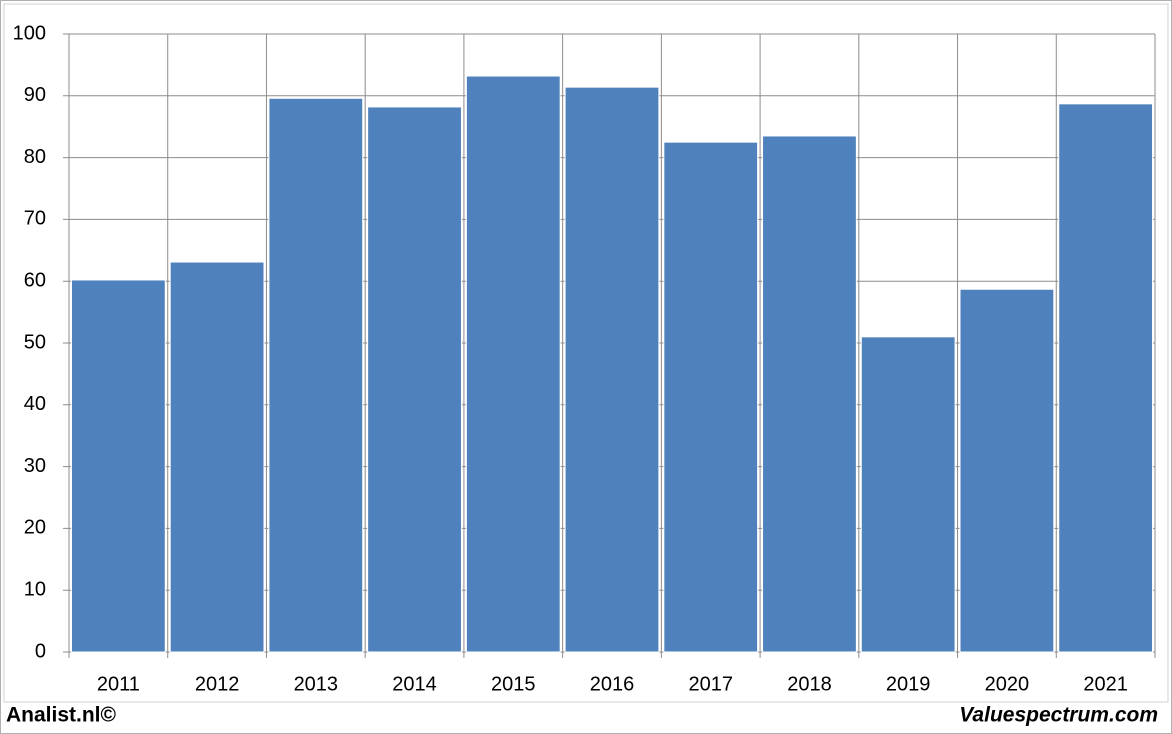 This screenshot has height=734, width=1172. I want to click on x-tick-label: 2019, so click(908, 684).